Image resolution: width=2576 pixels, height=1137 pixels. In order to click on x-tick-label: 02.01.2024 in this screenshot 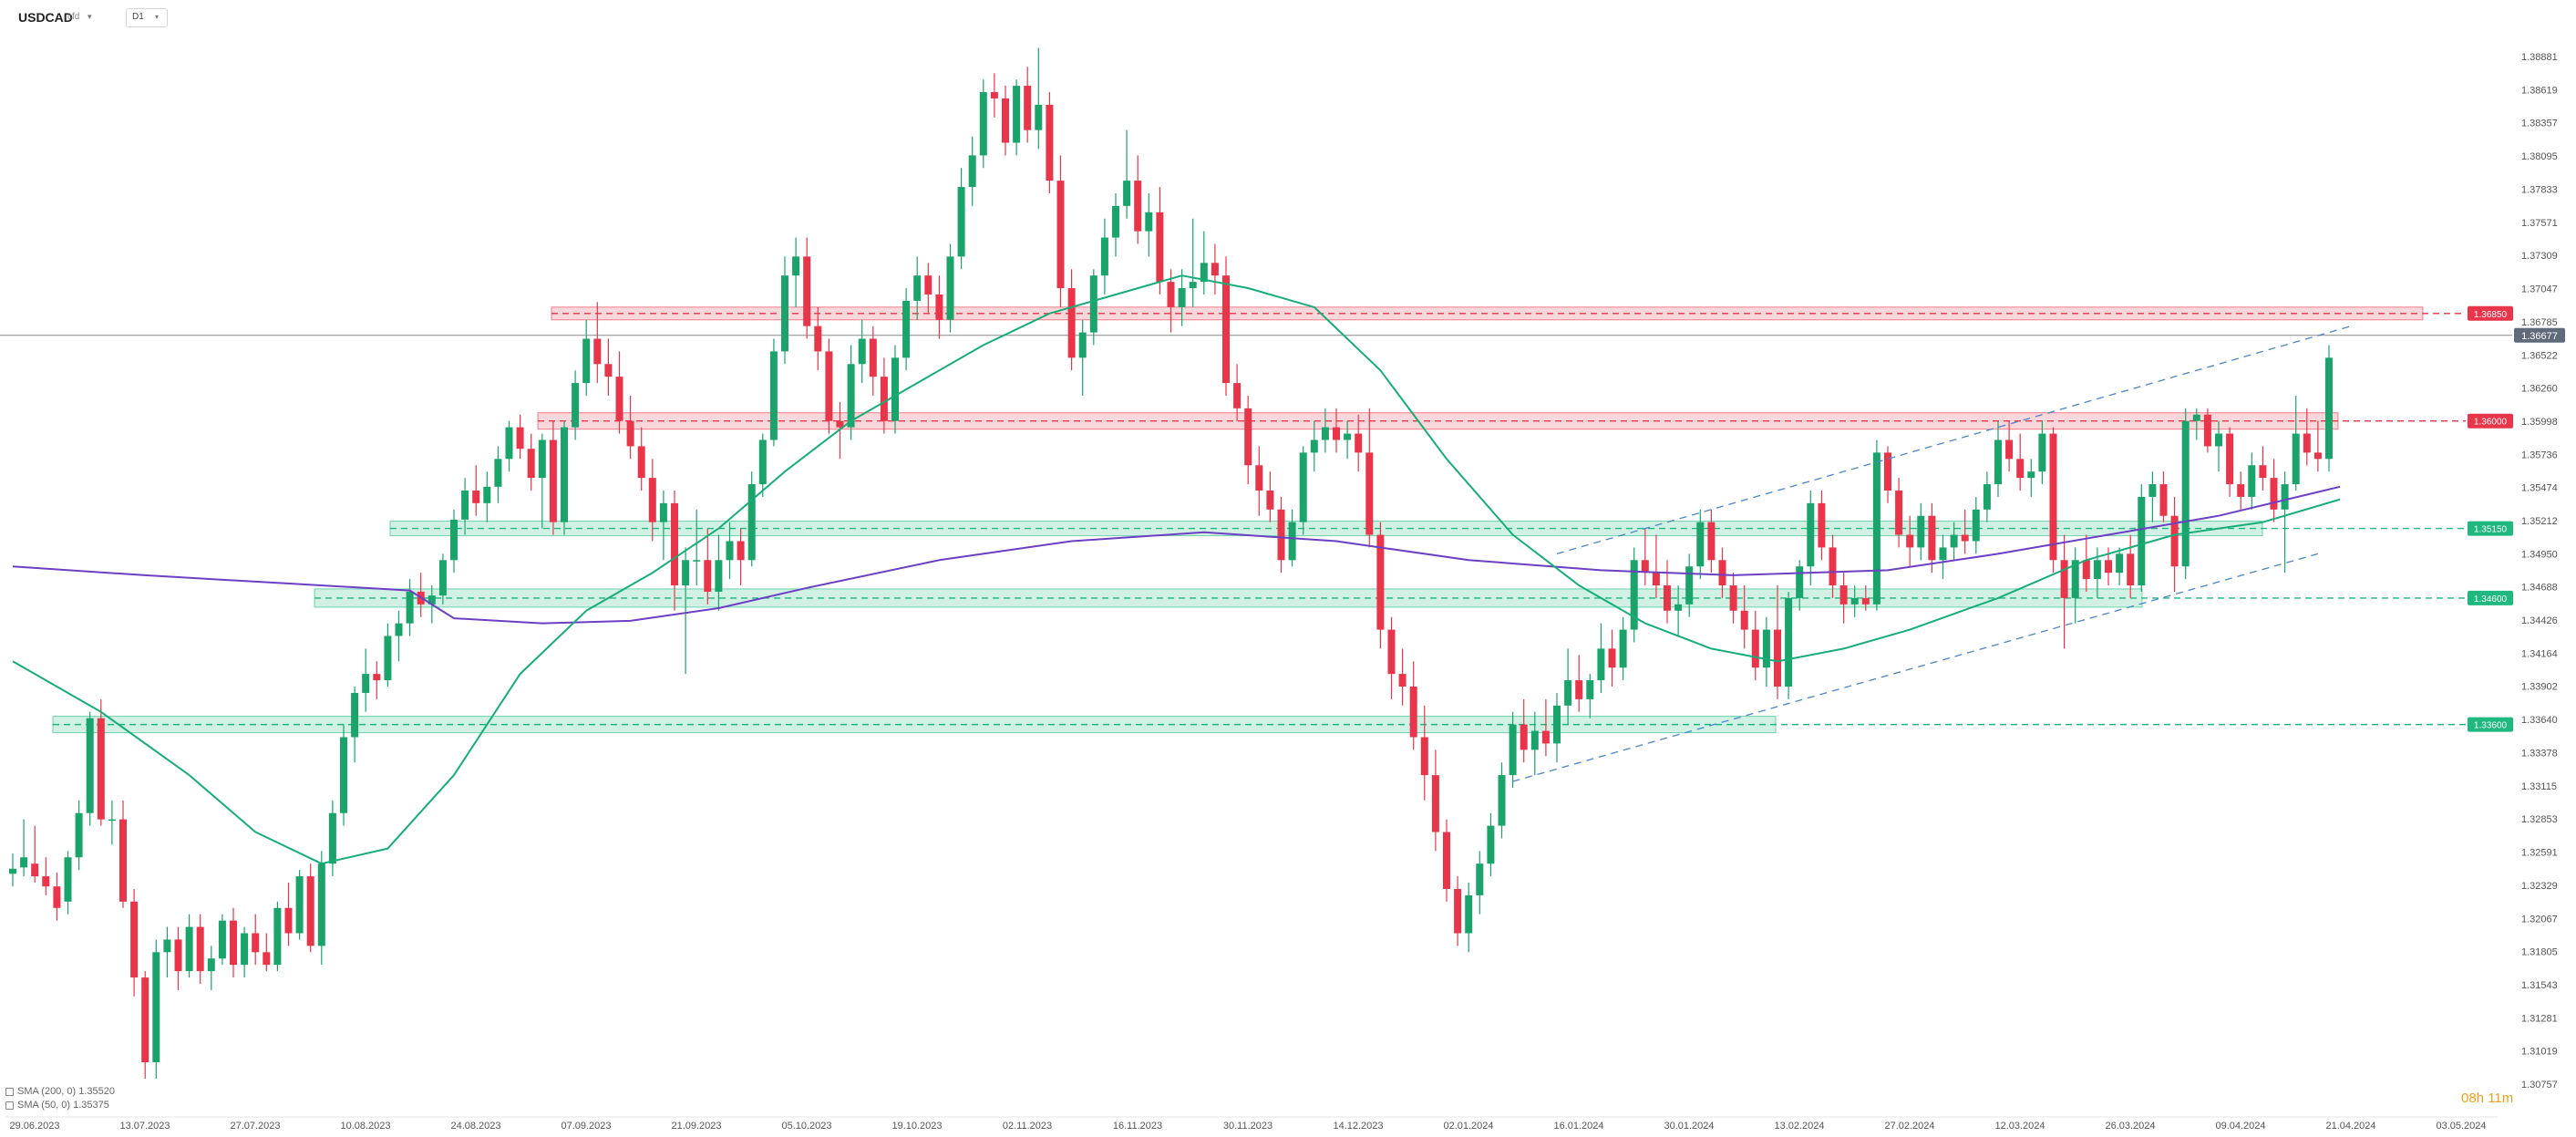, I will do `click(1468, 1126)`.